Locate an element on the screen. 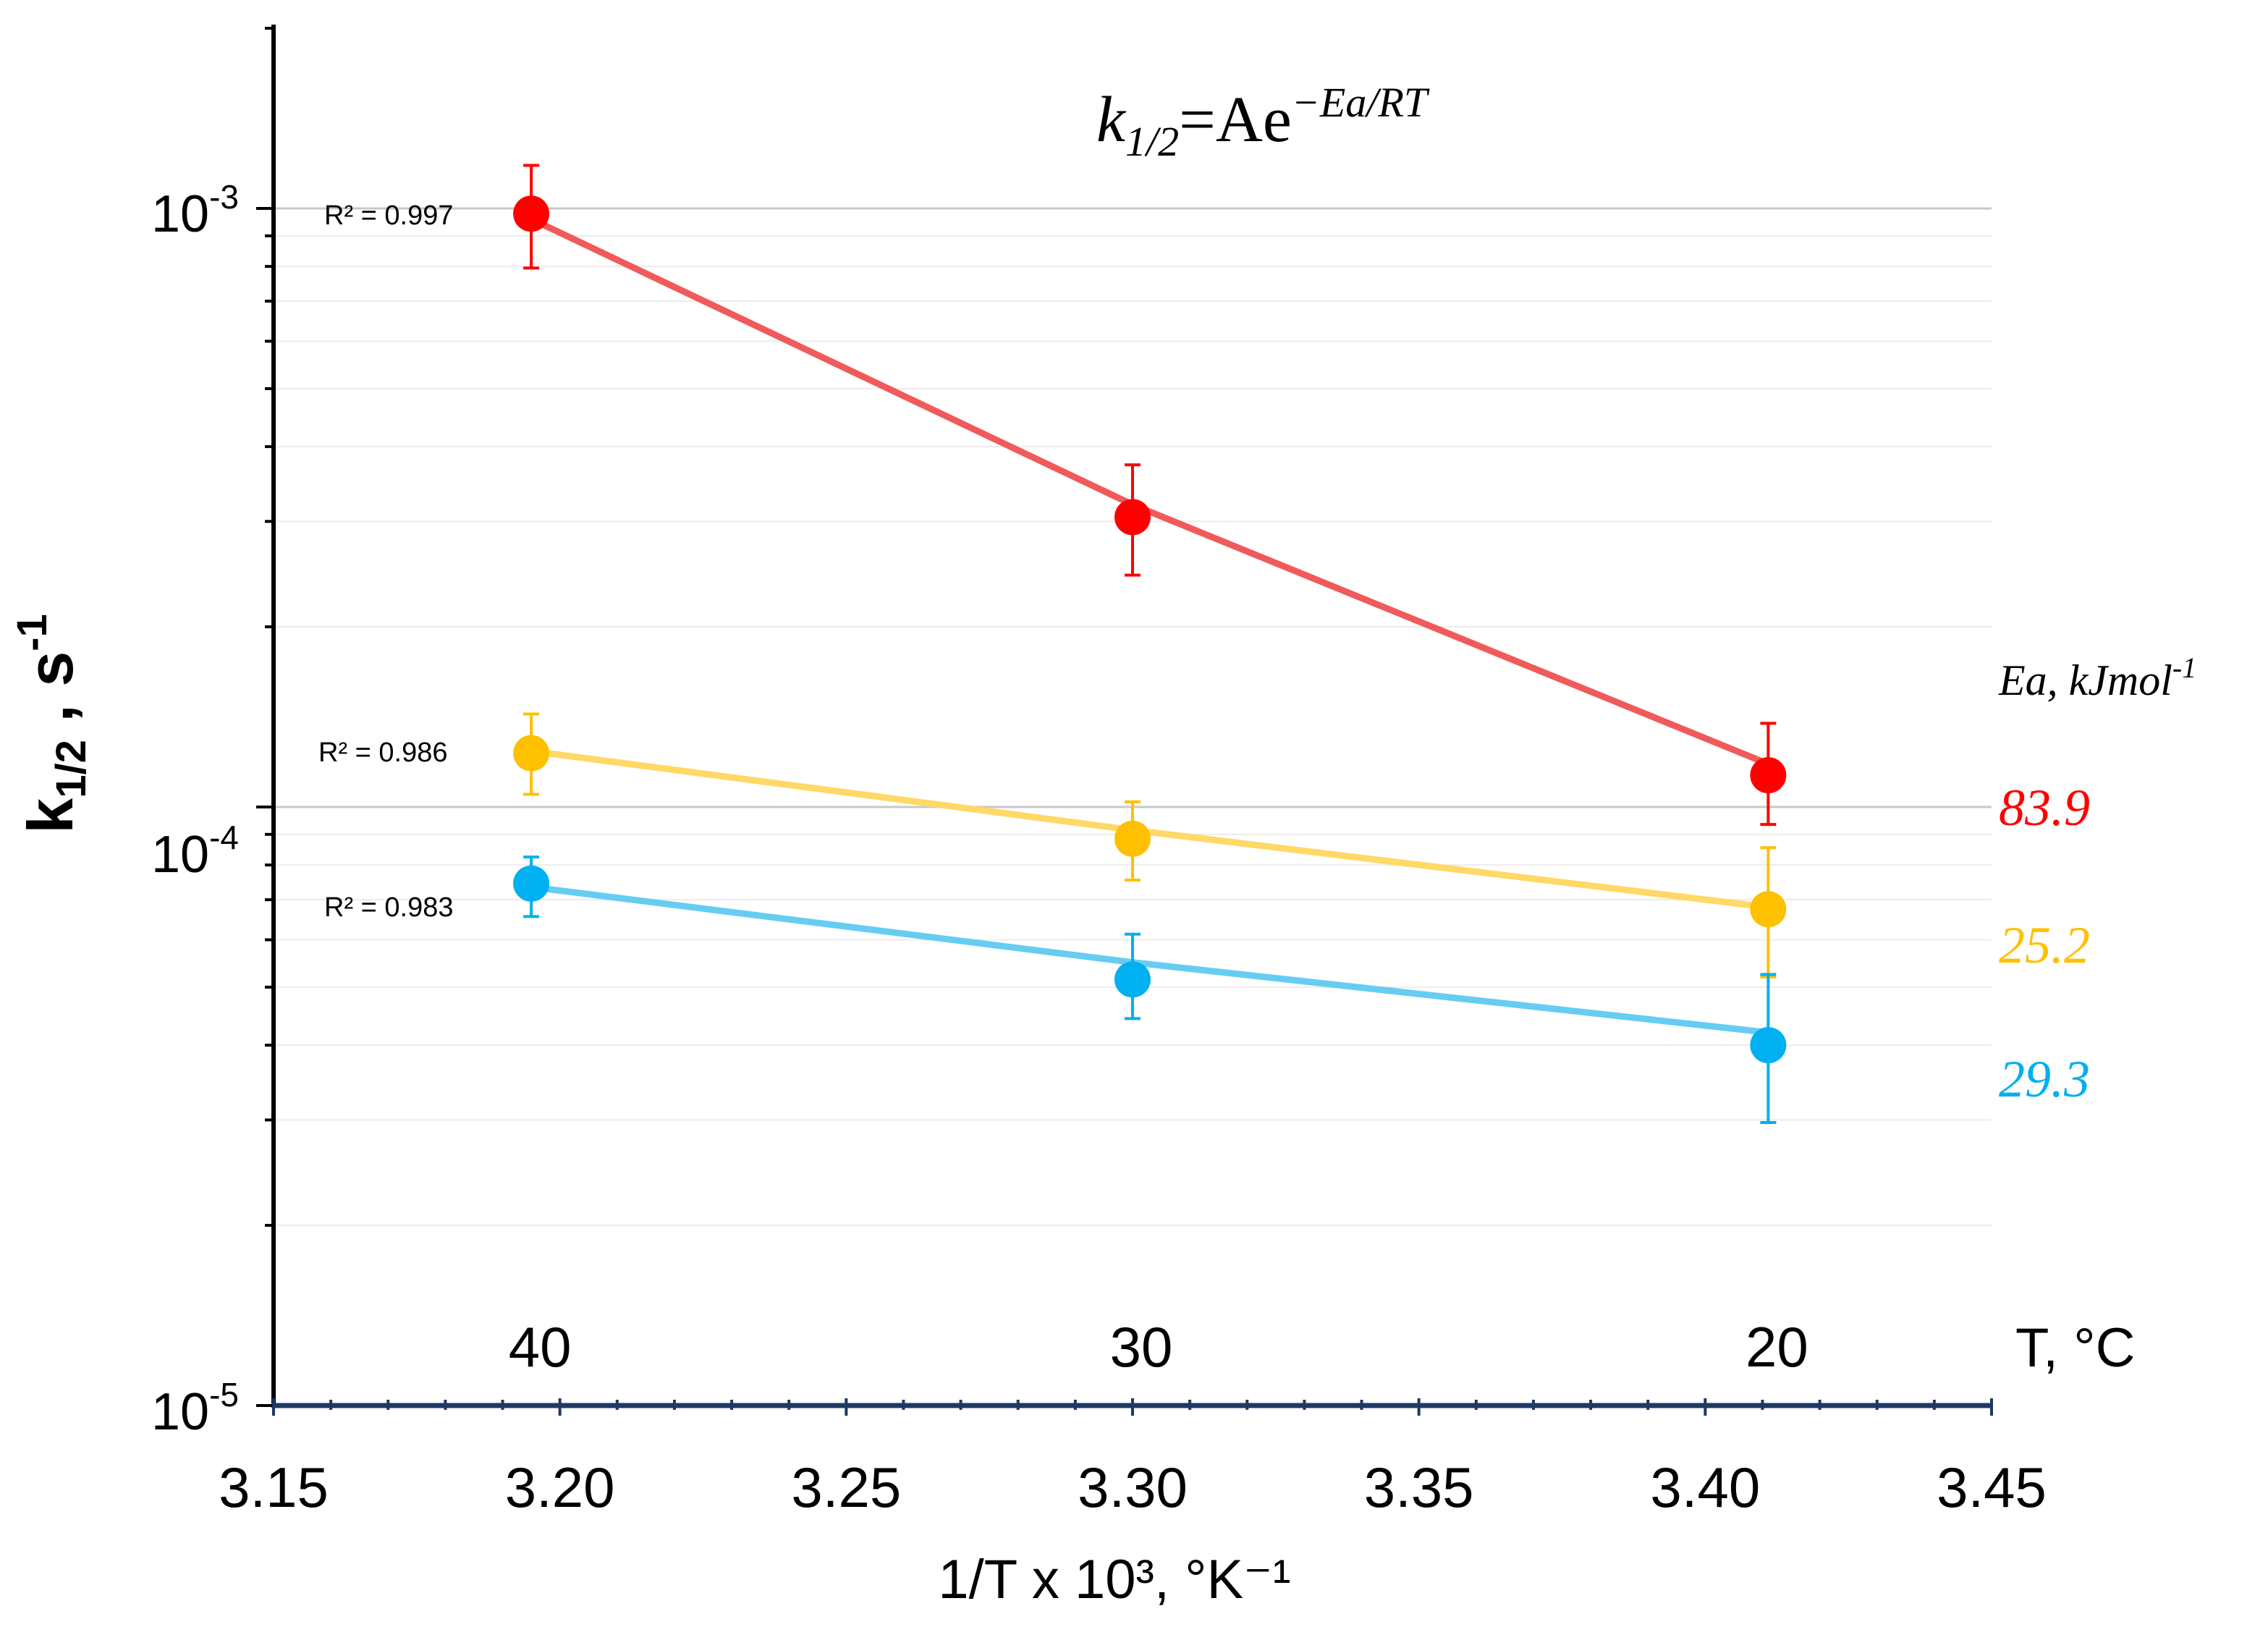 This screenshot has width=2268, height=1627. temperature-axis-title: T, °C is located at coordinates (2075, 1348).